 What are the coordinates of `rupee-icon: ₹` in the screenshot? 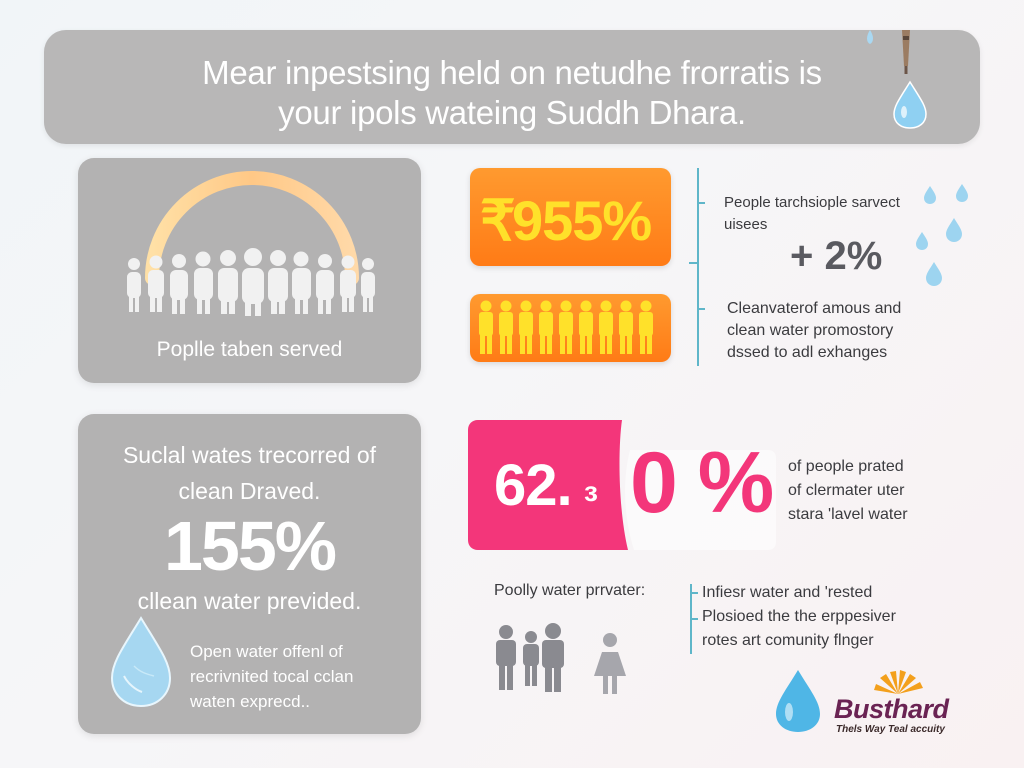 It's located at (498, 220).